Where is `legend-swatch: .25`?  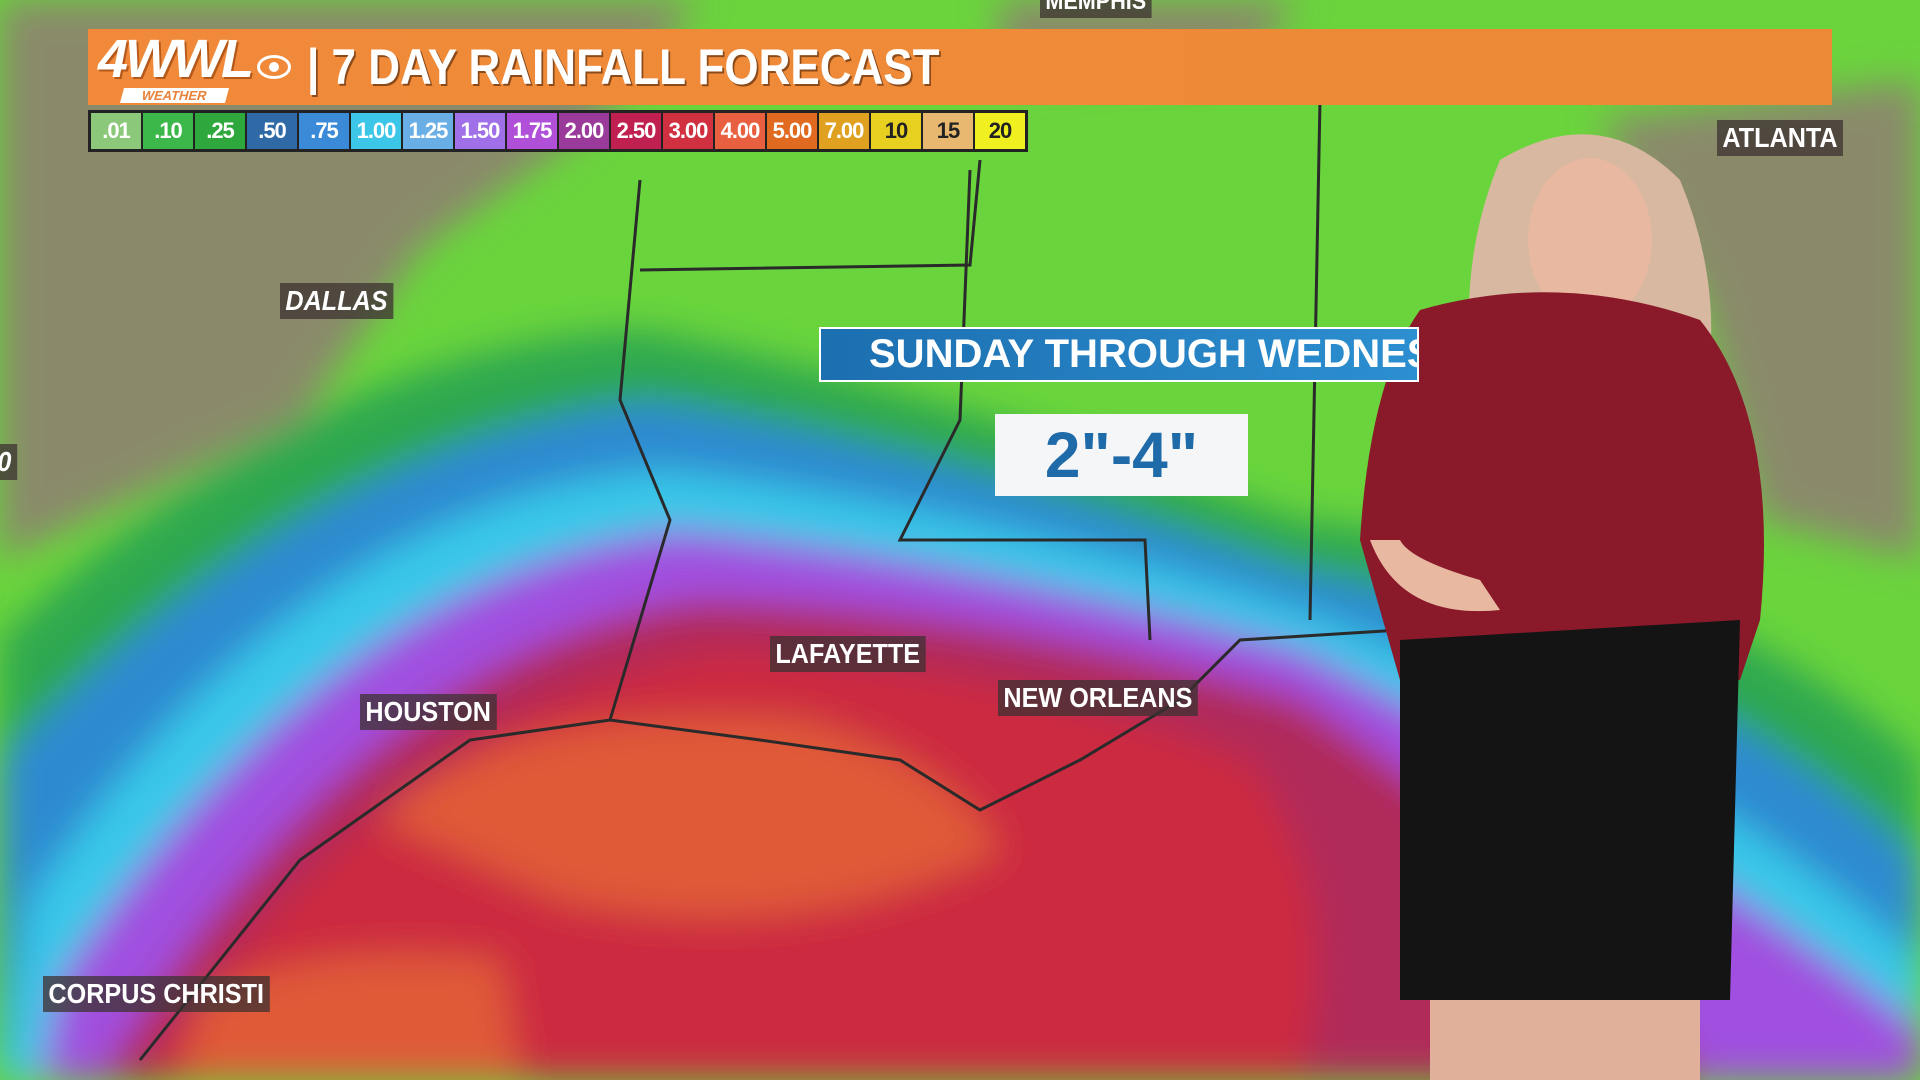 legend-swatch: .25 is located at coordinates (220, 131).